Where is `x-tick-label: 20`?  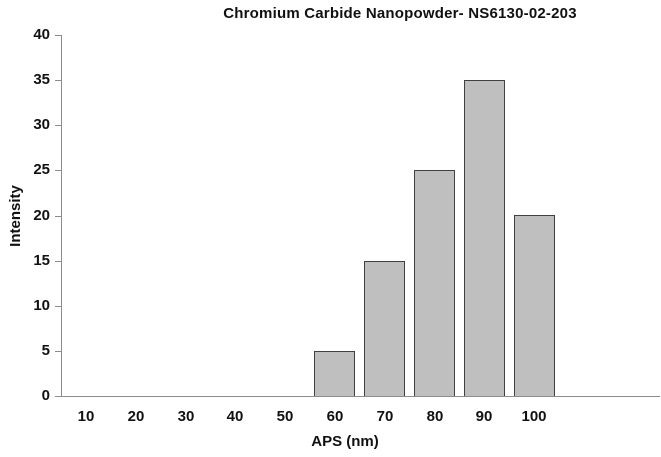 x-tick-label: 20 is located at coordinates (136, 416).